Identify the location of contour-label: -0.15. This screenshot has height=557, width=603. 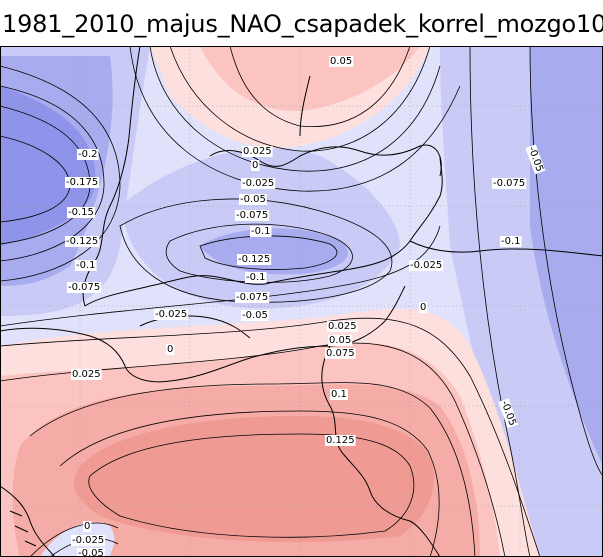
(81, 212).